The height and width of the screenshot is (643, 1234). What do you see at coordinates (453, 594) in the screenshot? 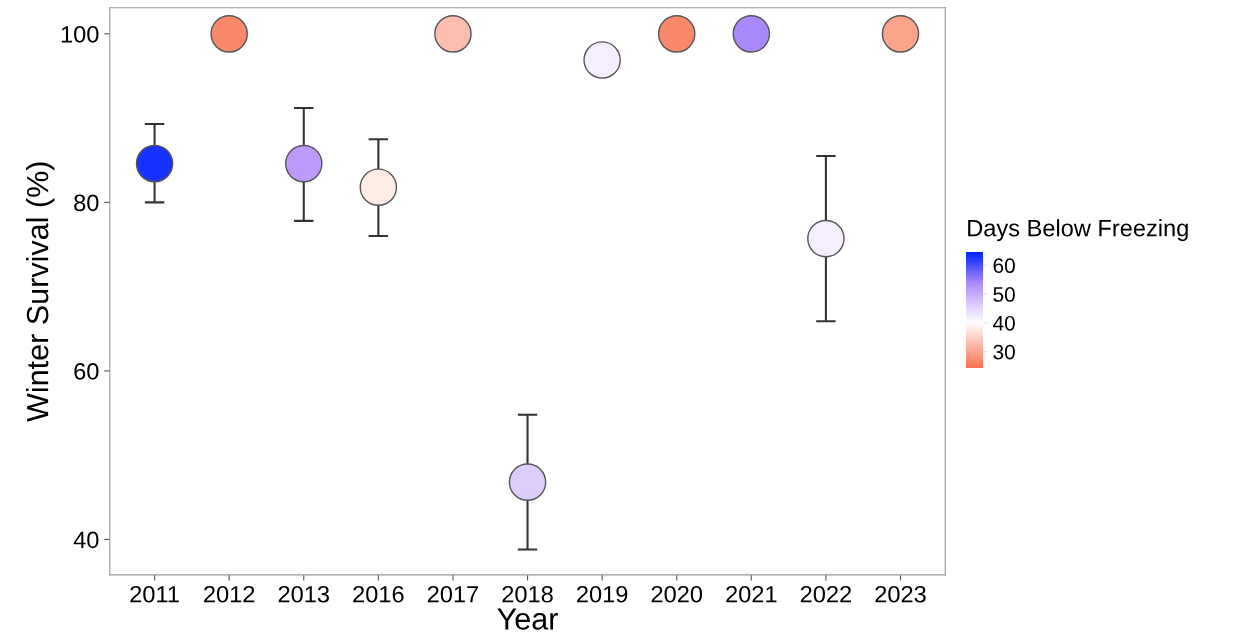
I see `x-tick-label: 2017` at bounding box center [453, 594].